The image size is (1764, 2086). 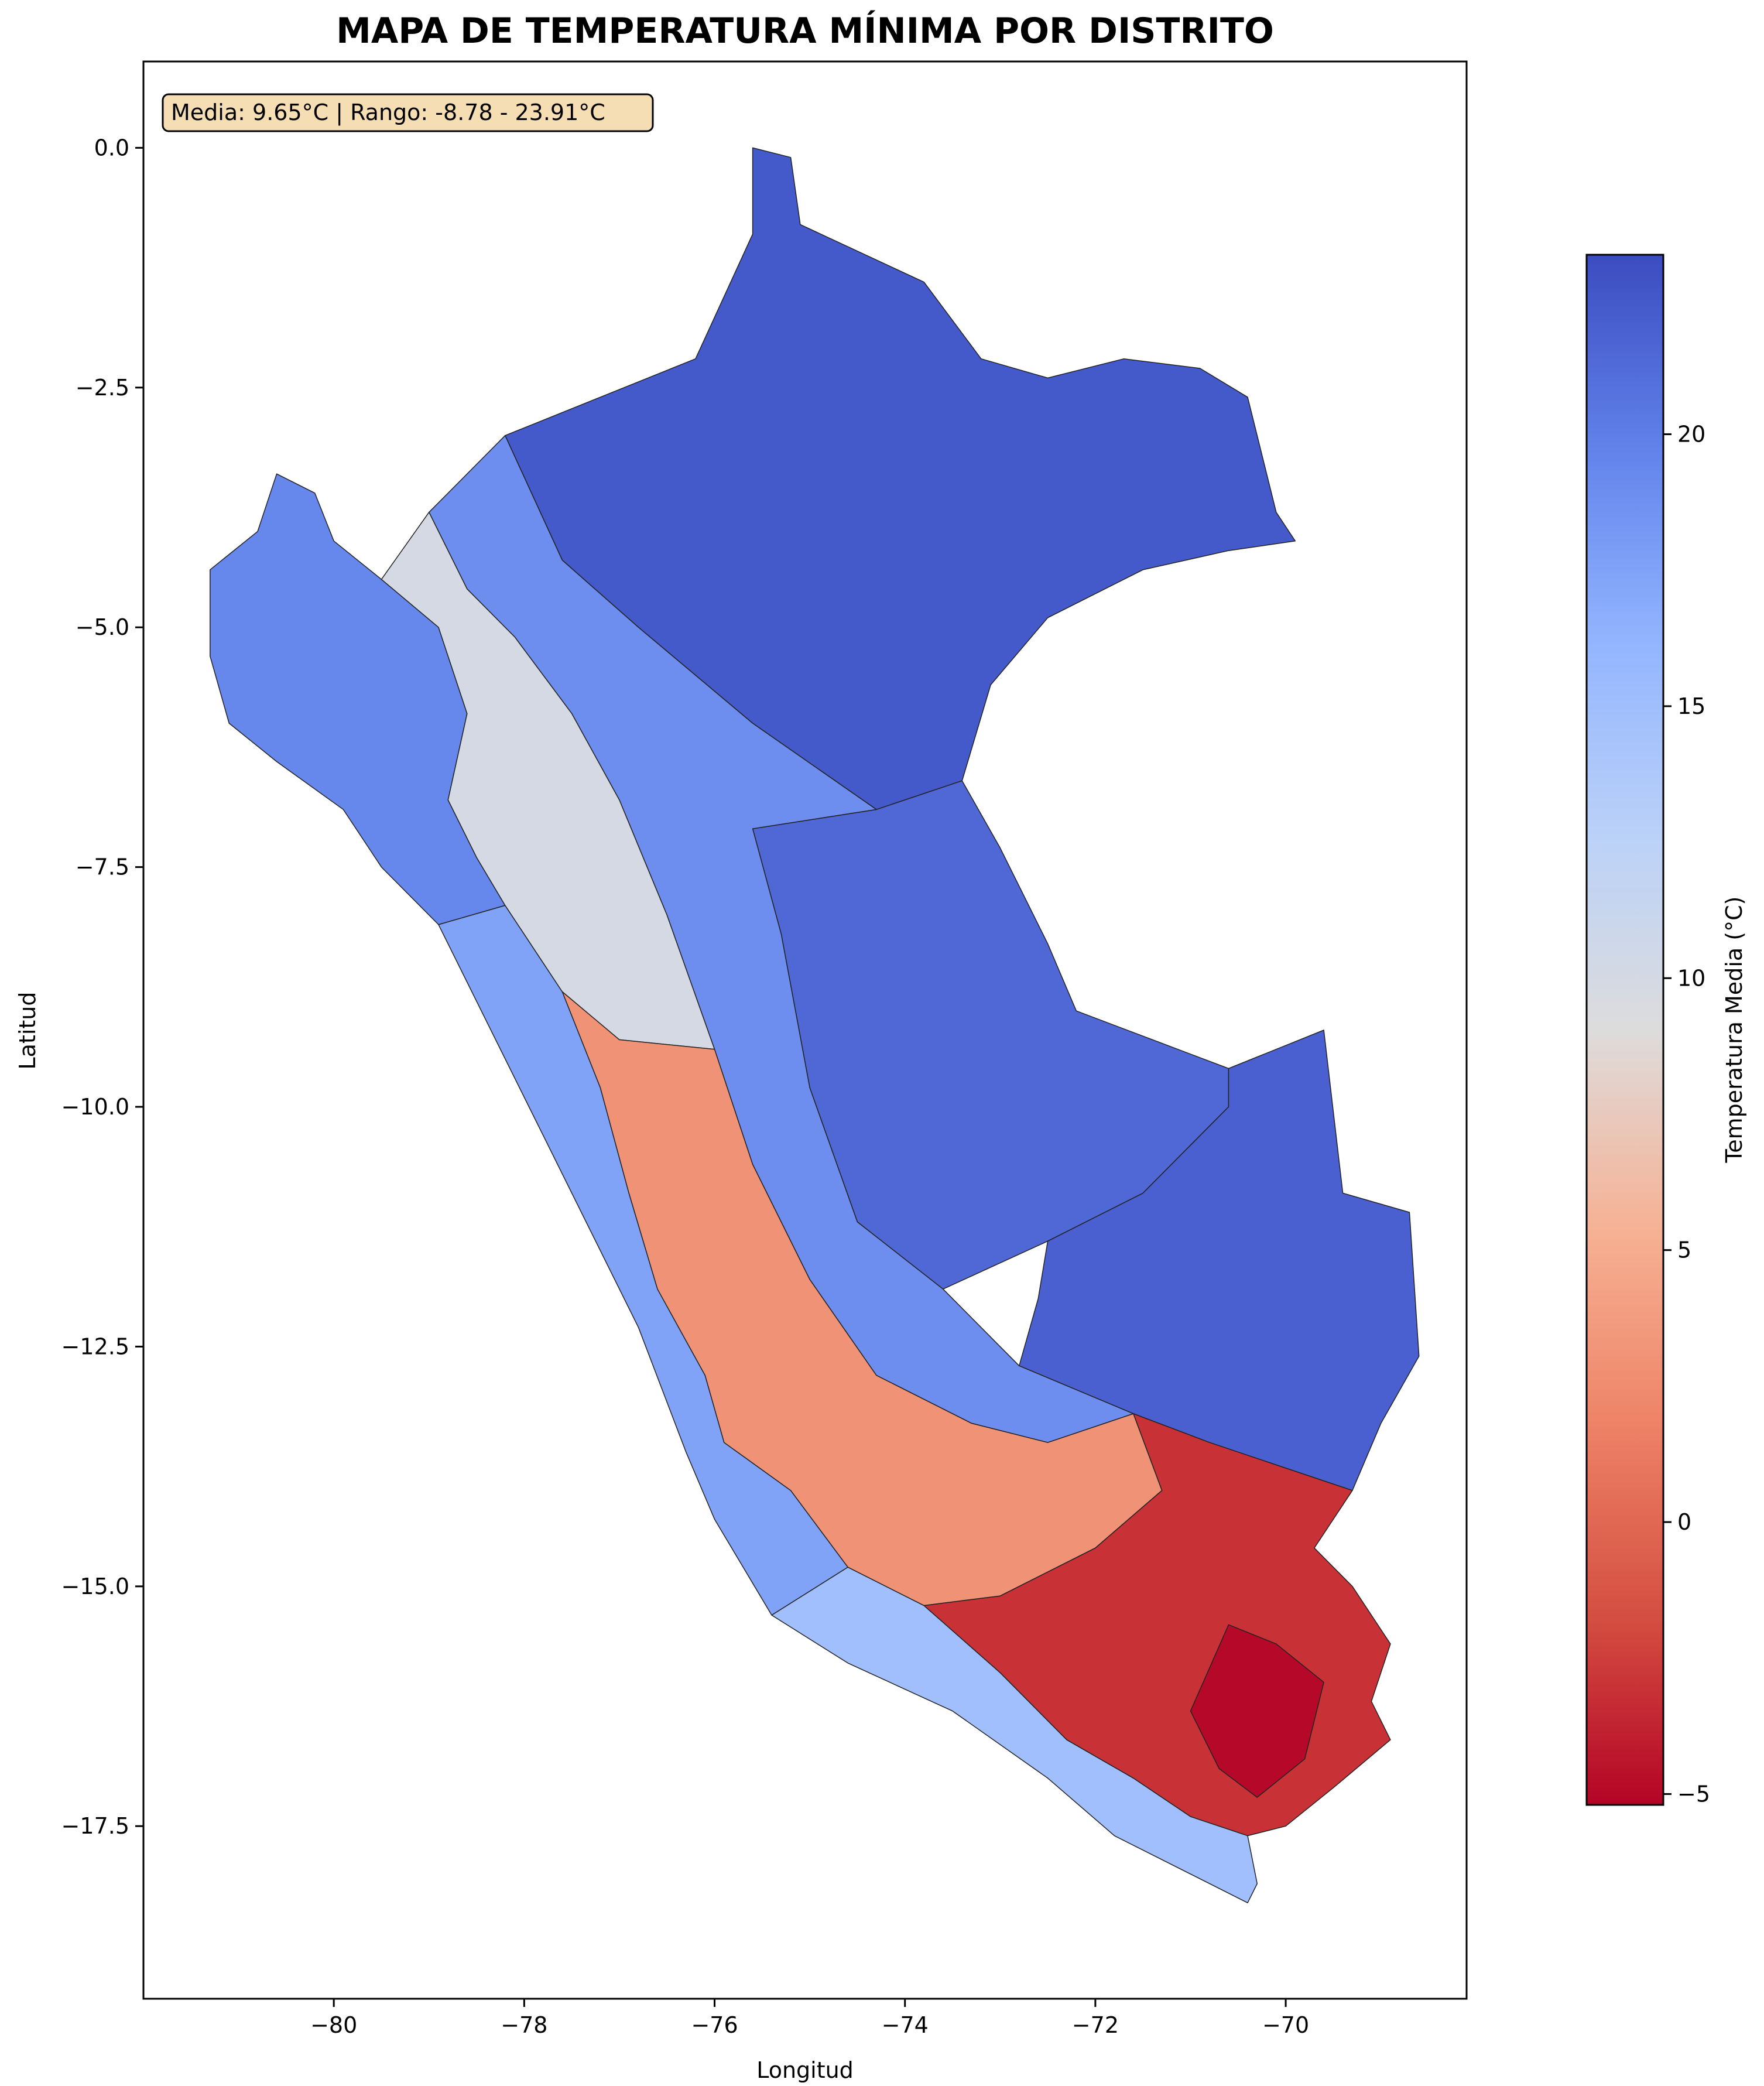 I want to click on y-tick-label: −10.0, so click(x=95, y=1107).